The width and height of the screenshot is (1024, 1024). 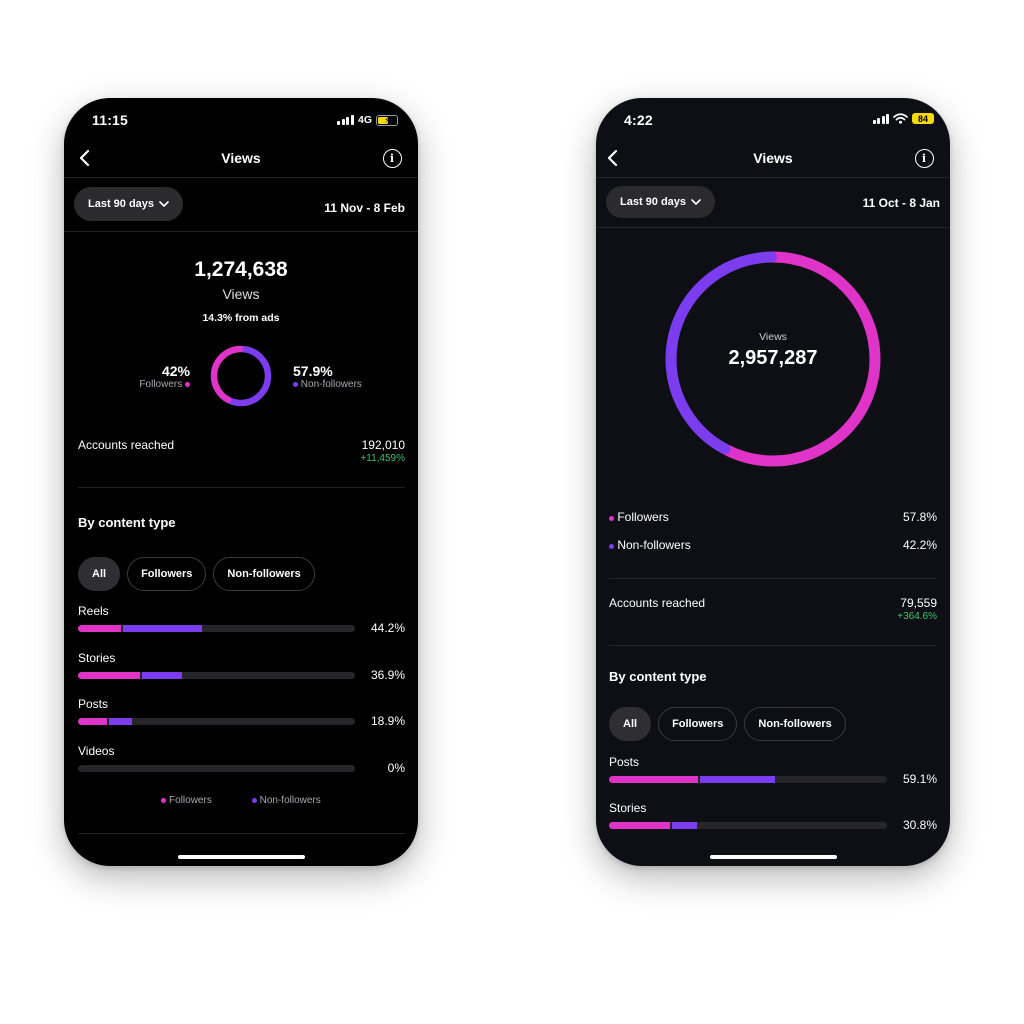 I want to click on nonfollowers-dot, so click(x=295, y=384).